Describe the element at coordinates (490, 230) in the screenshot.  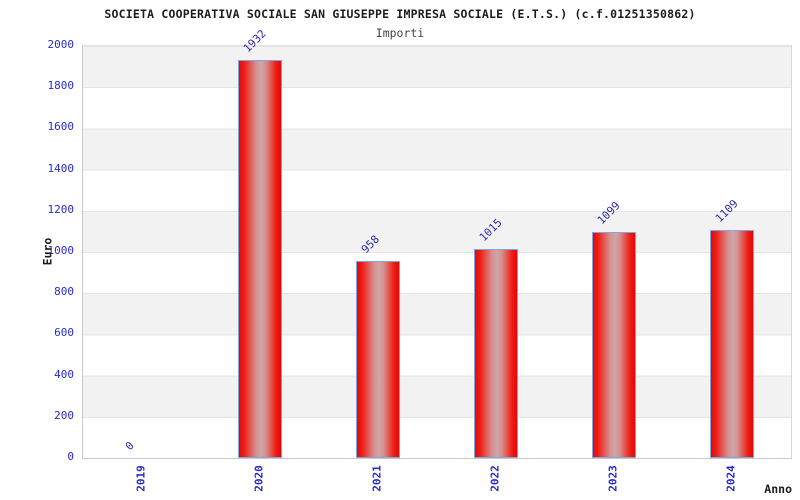
I see `bar-value-label-2022: 1015` at that location.